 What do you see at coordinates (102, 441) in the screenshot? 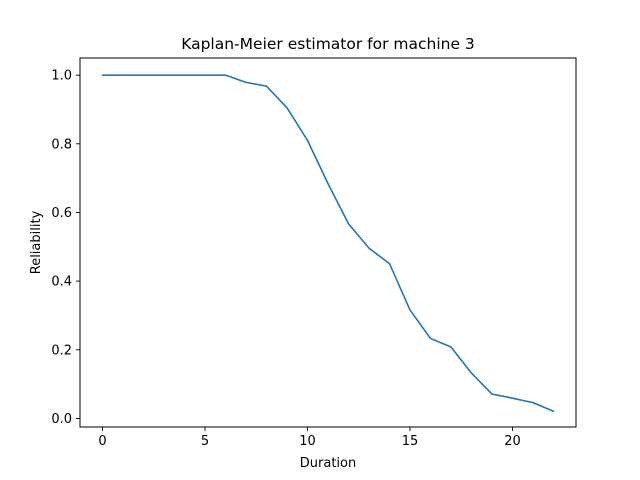
I see `x-tick-label: 0` at bounding box center [102, 441].